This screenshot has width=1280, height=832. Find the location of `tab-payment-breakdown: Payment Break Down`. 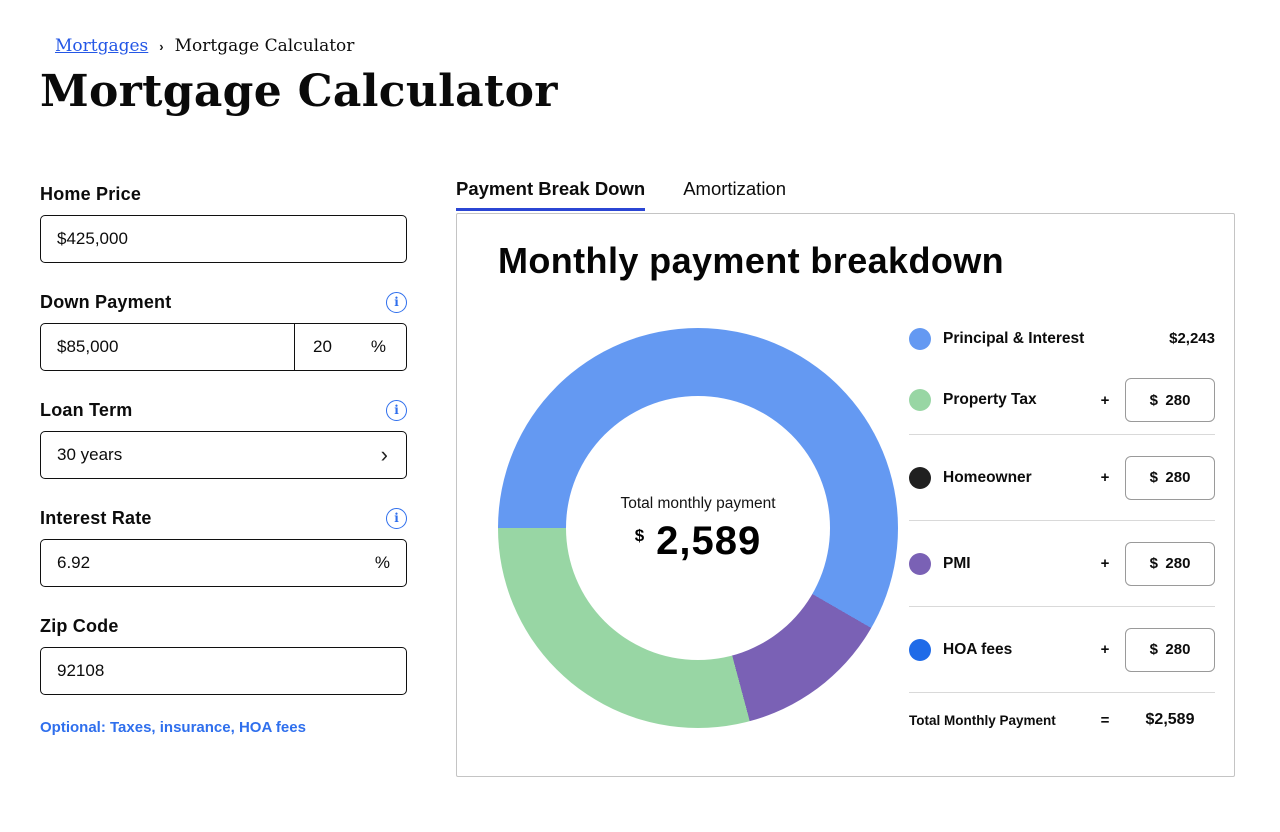

tab-payment-breakdown: Payment Break Down is located at coordinates (551, 194).